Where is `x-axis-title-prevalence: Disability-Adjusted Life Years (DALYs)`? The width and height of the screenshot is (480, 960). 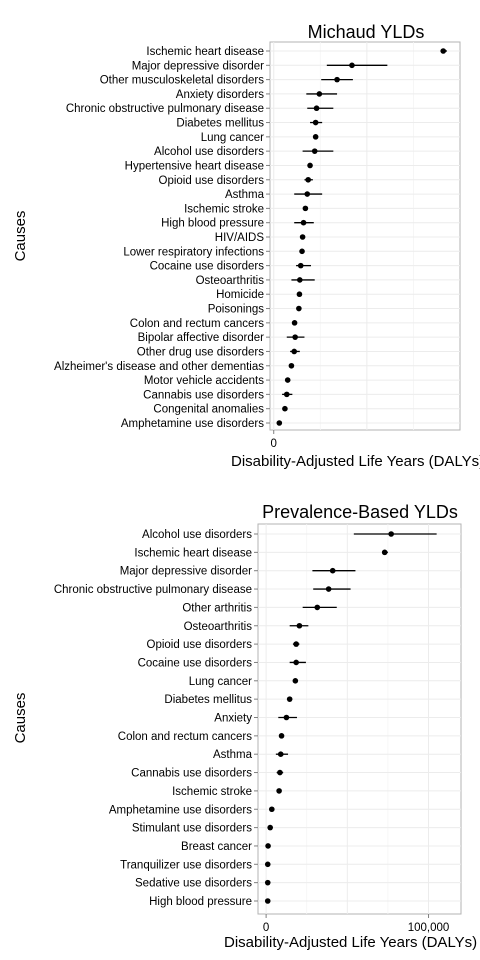
x-axis-title-prevalence: Disability-Adjusted Life Years (DALYs) is located at coordinates (350, 942).